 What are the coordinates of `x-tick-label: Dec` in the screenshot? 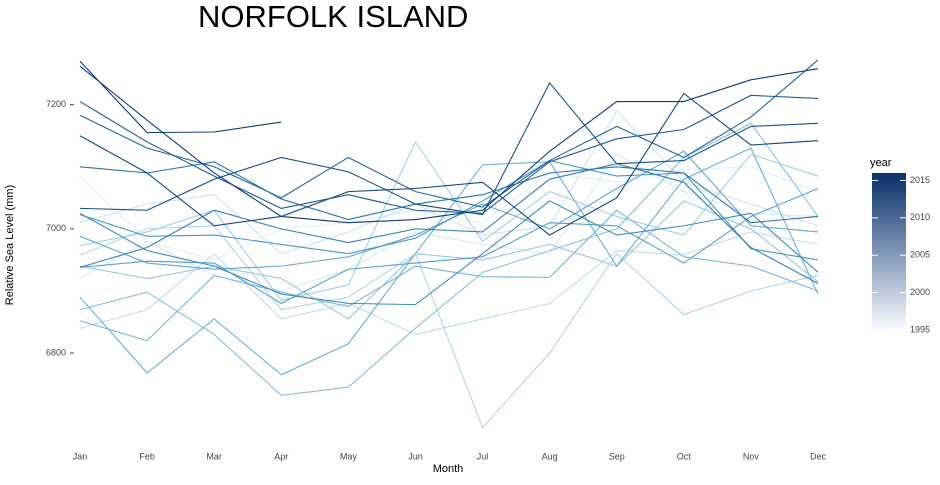 It's located at (818, 456).